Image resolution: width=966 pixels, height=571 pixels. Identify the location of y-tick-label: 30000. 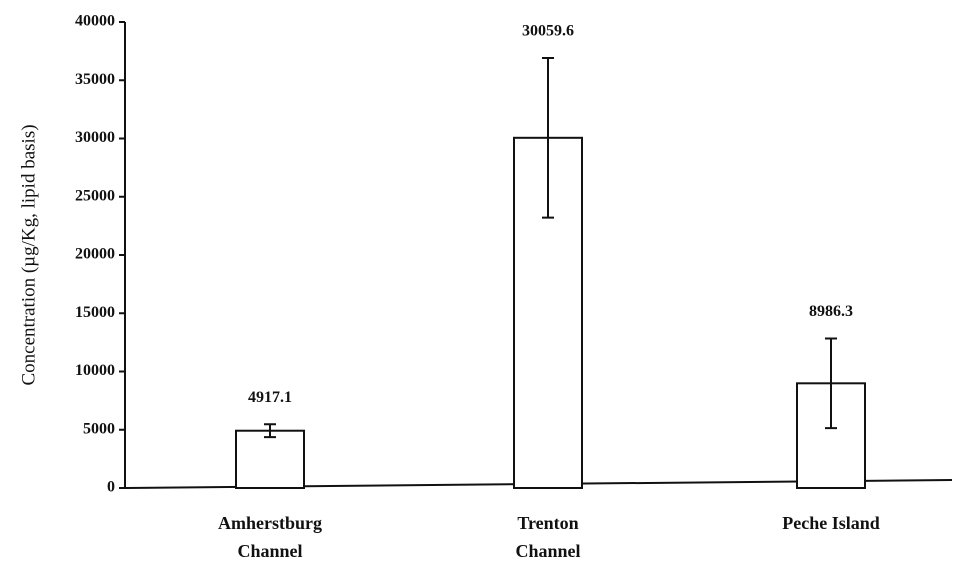
(95, 137).